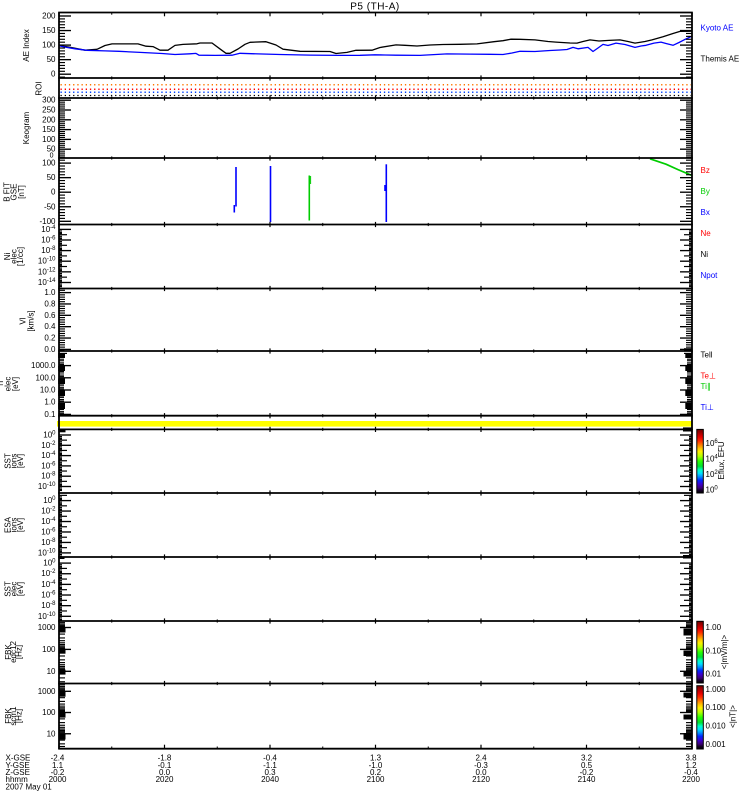 Image resolution: width=750 pixels, height=800 pixels. What do you see at coordinates (18, 772) in the screenshot?
I see `svg-text: Z-GSE` at bounding box center [18, 772].